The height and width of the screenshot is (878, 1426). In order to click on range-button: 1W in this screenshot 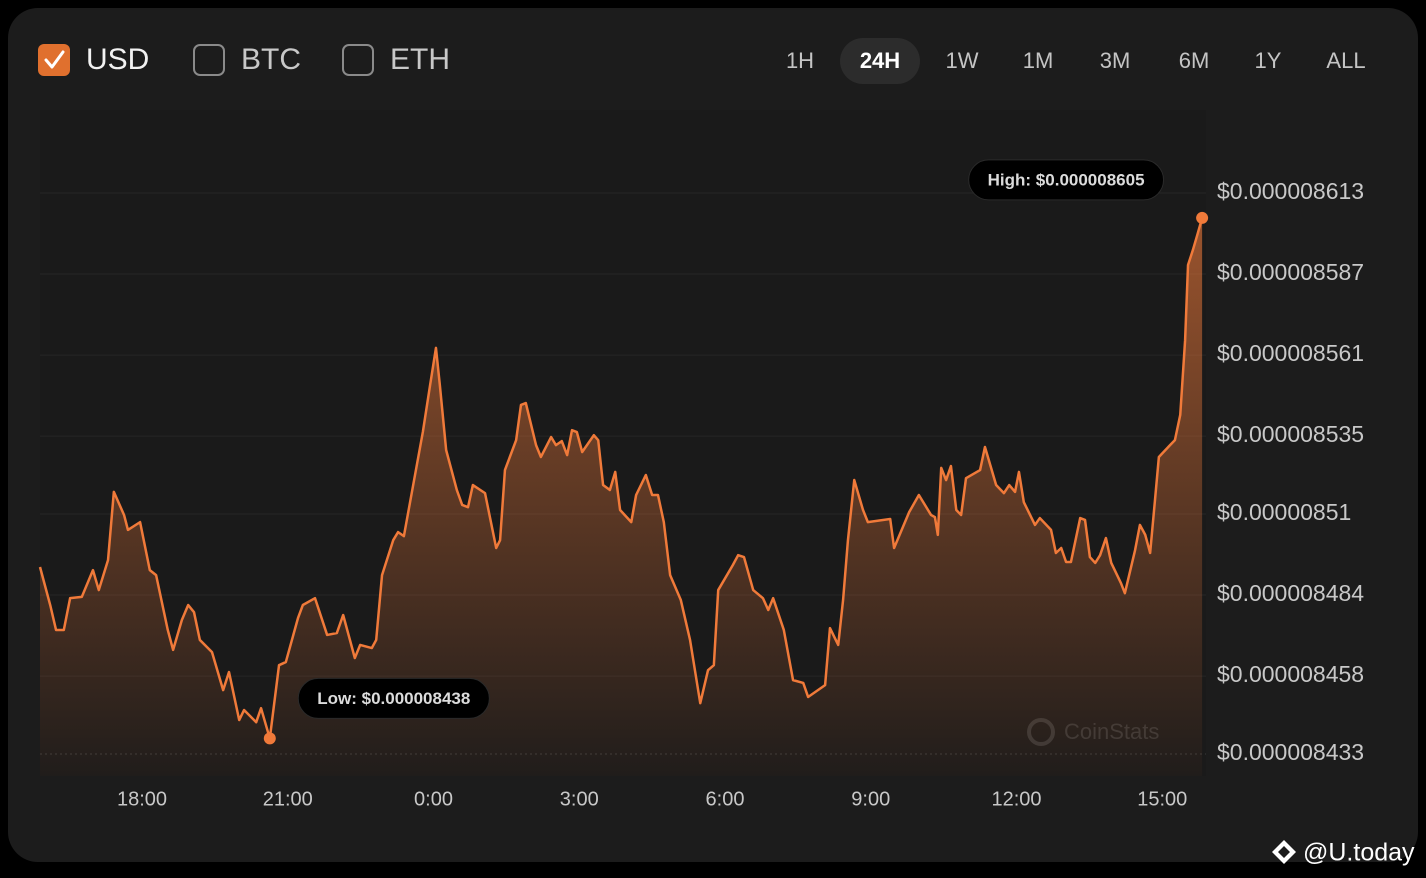, I will do `click(962, 60)`.